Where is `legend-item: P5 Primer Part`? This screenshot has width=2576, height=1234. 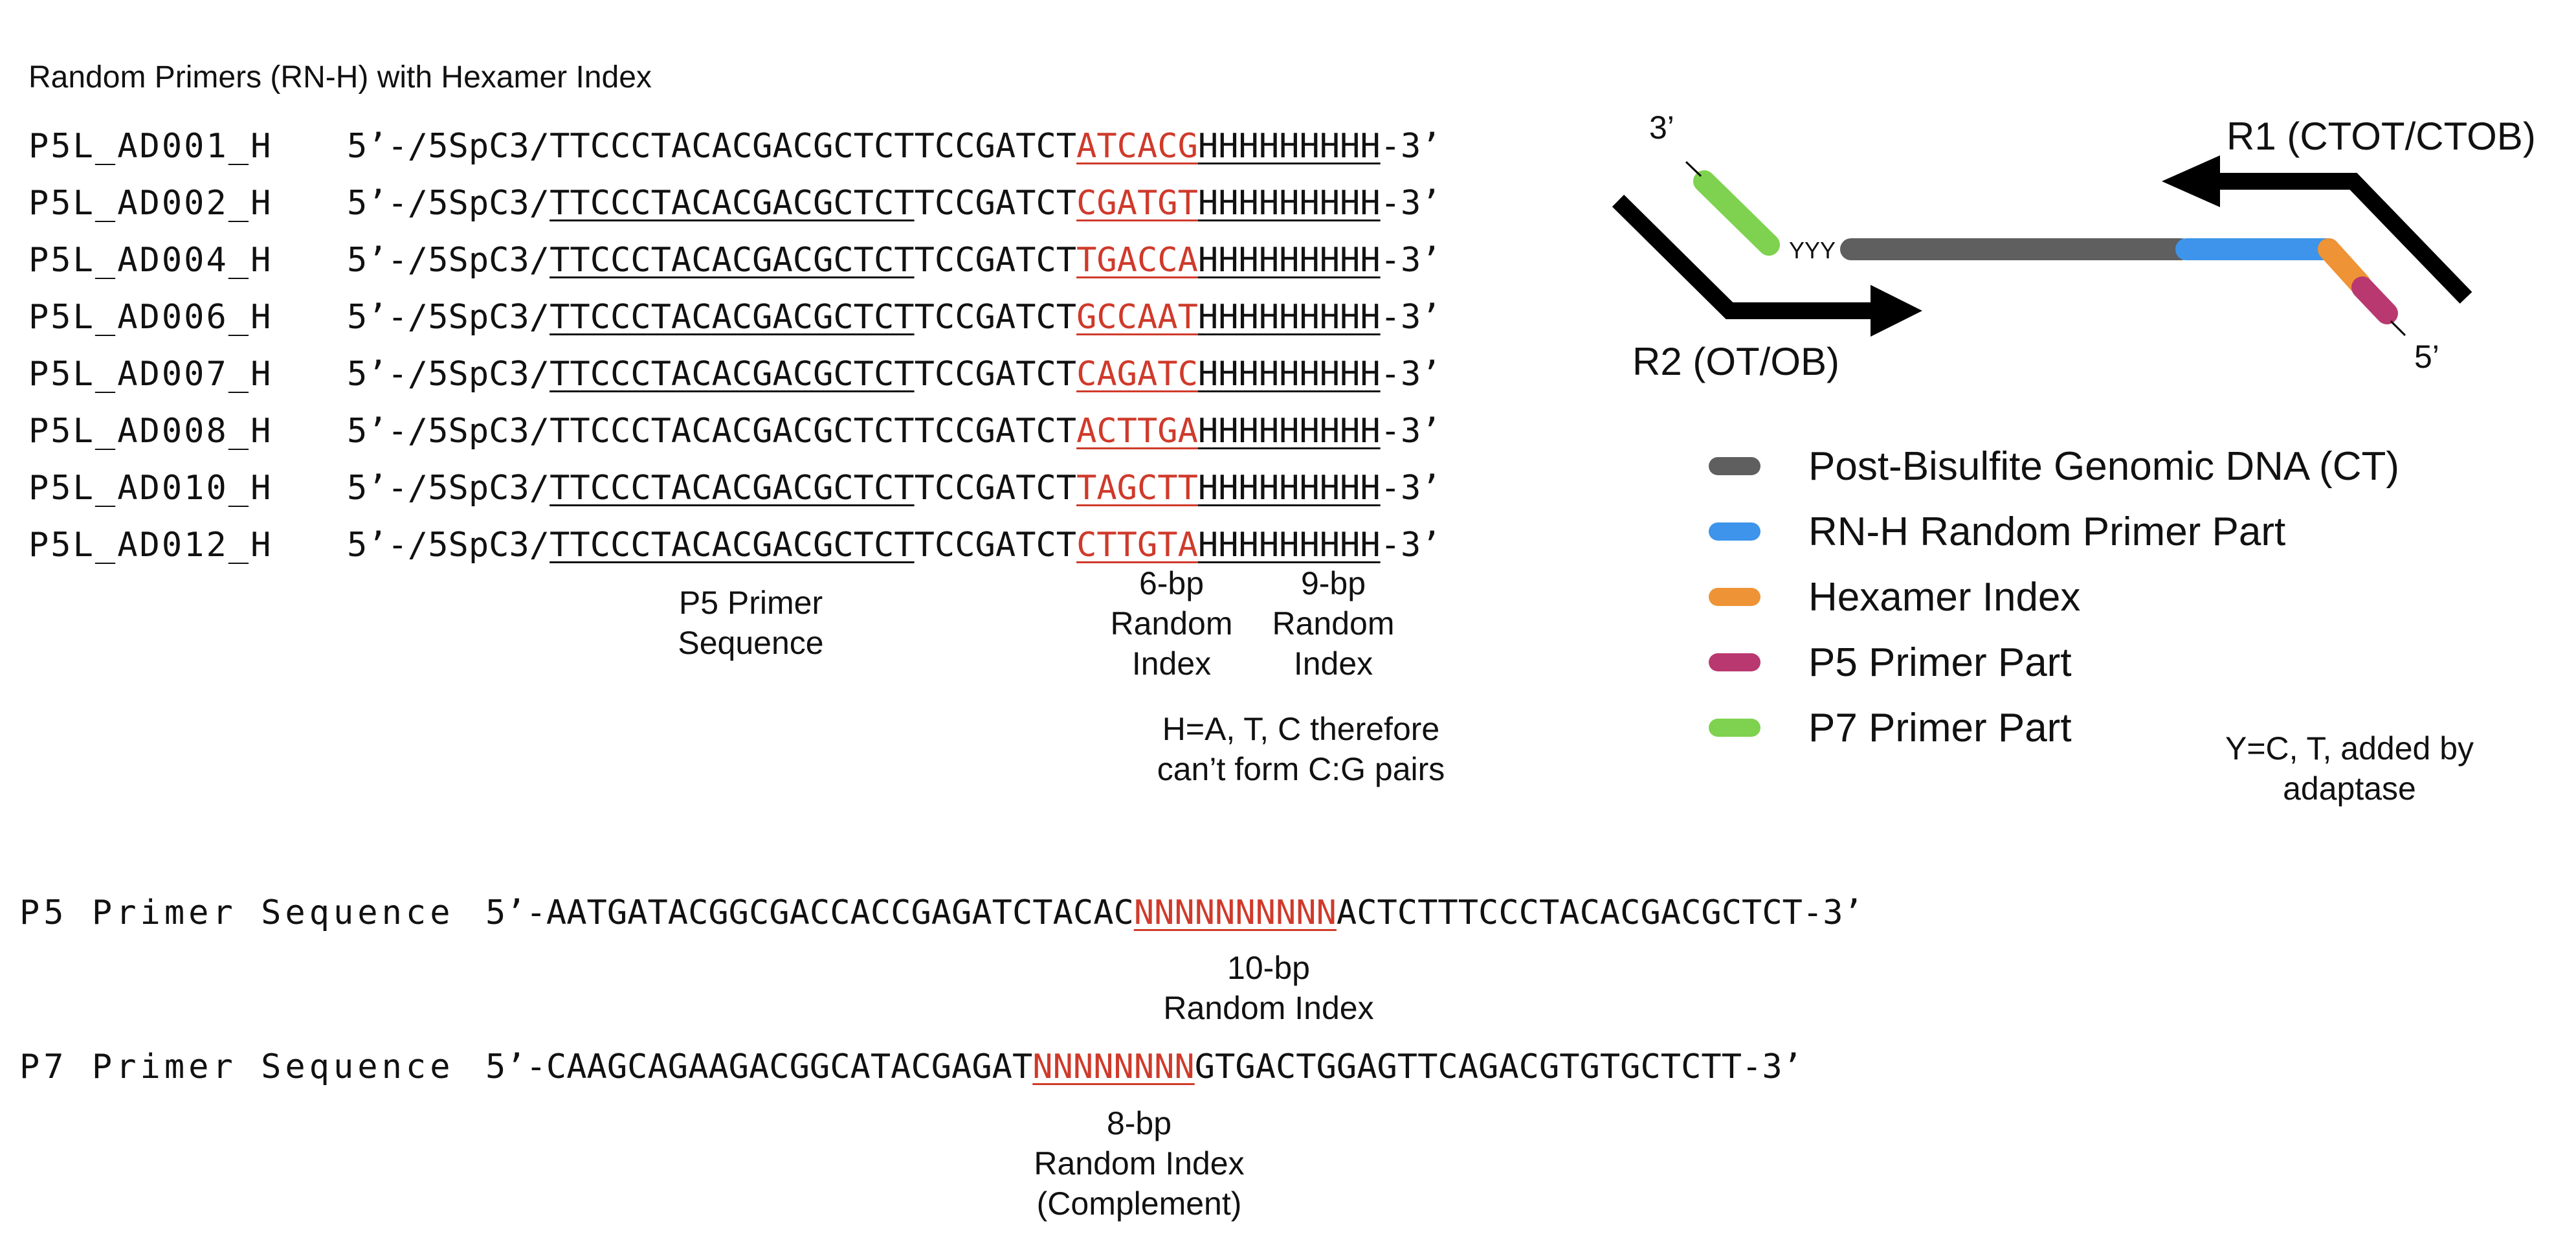
legend-item: P5 Primer Part is located at coordinates (1890, 662).